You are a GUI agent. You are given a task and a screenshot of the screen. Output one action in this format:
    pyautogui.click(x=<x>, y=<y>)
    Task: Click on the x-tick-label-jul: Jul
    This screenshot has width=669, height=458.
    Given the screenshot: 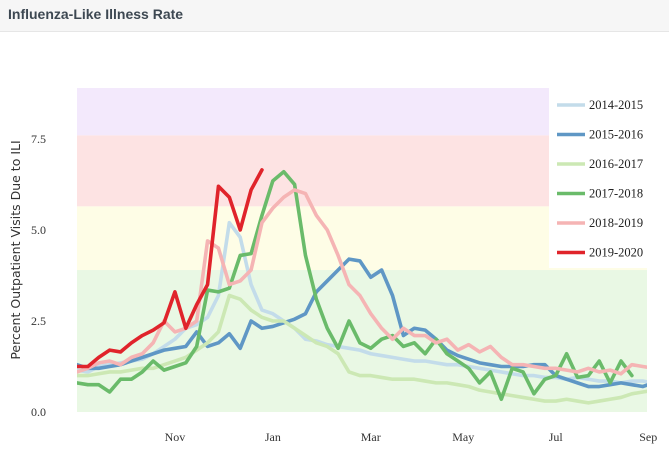 What is the action you would take?
    pyautogui.click(x=556, y=437)
    